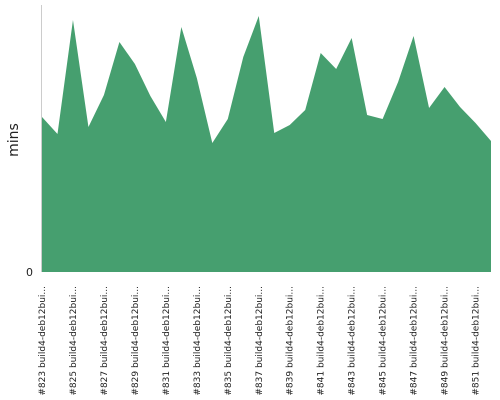 This screenshot has height=400, width=500. I want to click on y-tick-label: 0, so click(29, 272).